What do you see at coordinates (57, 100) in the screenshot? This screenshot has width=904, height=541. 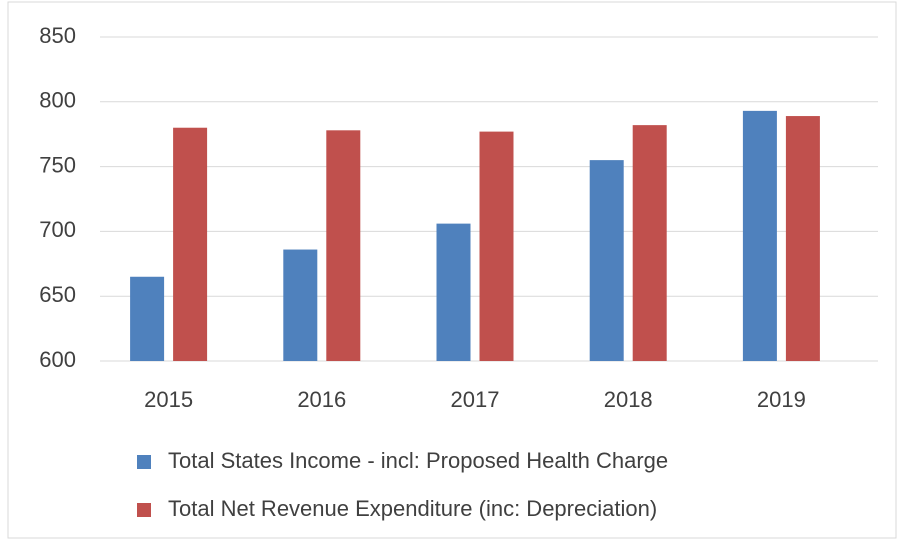 I see `y-tick-label: 800` at bounding box center [57, 100].